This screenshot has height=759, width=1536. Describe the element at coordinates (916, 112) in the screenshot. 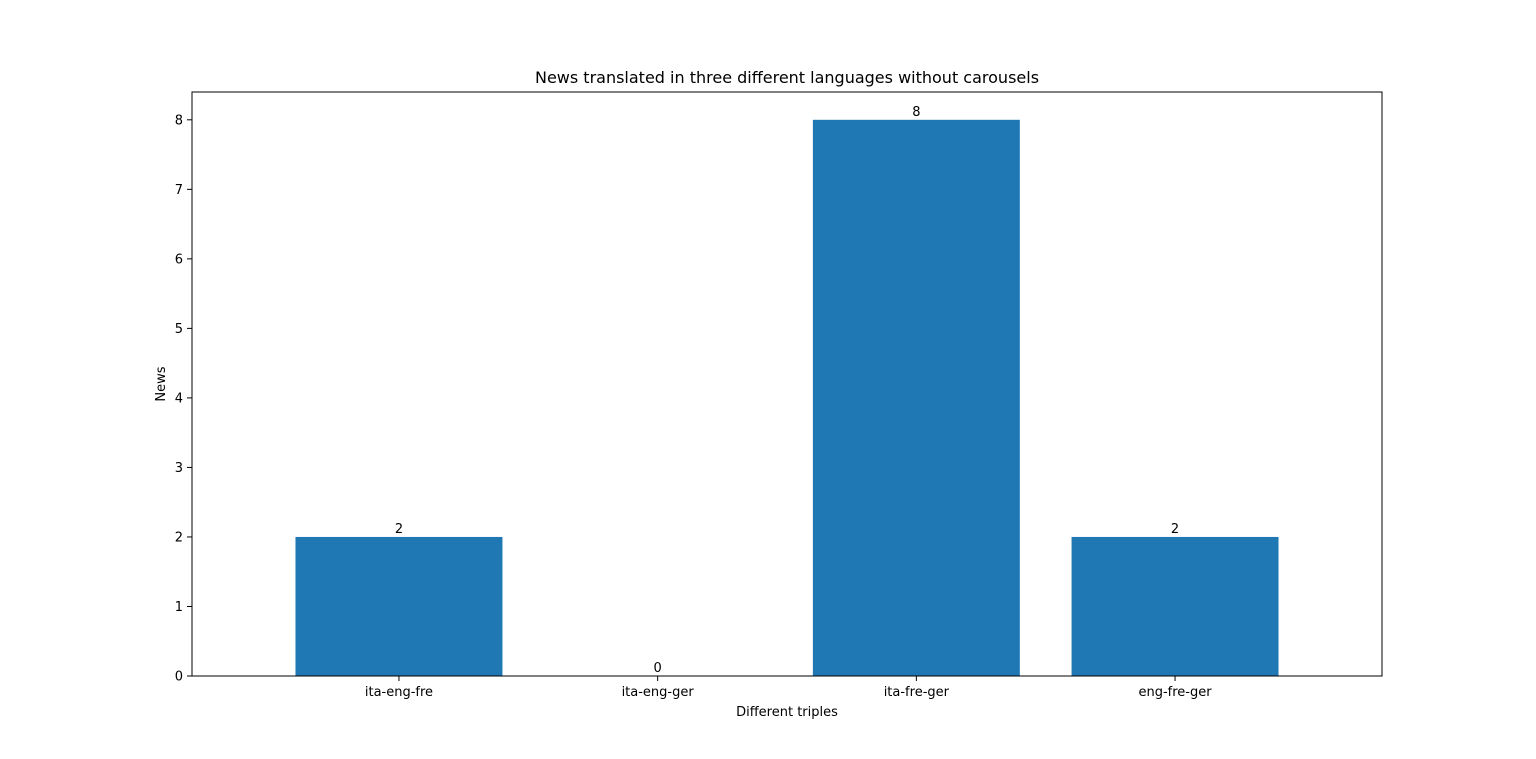

I see `data-label-ita-fre-ger: 8` at that location.